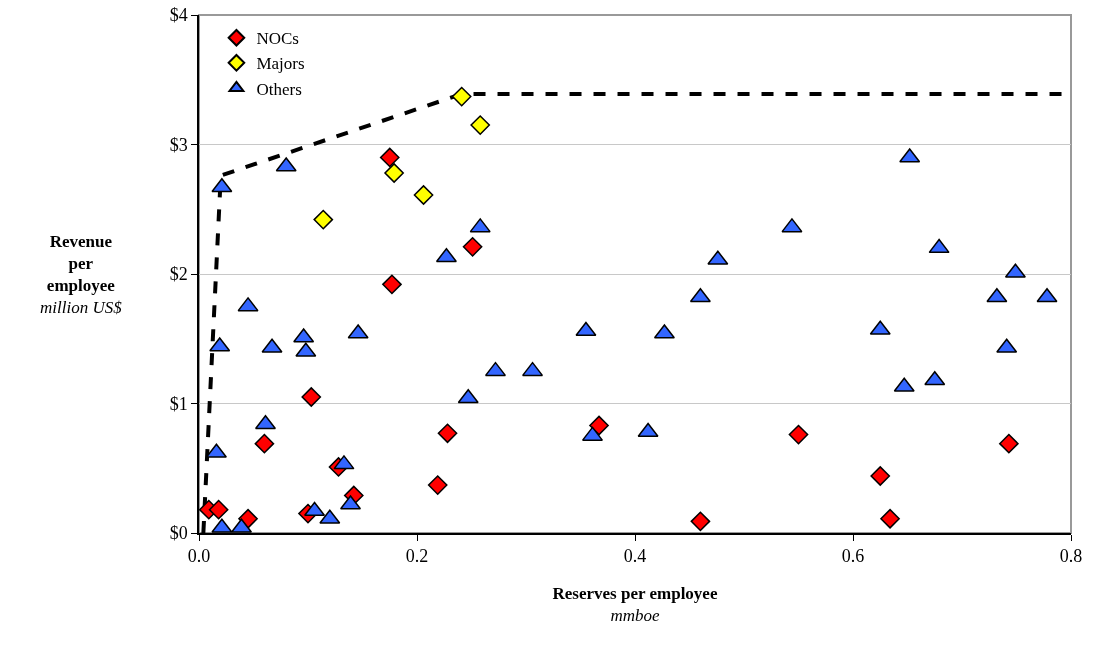  What do you see at coordinates (635, 556) in the screenshot?
I see `x-tick-label: 0.4` at bounding box center [635, 556].